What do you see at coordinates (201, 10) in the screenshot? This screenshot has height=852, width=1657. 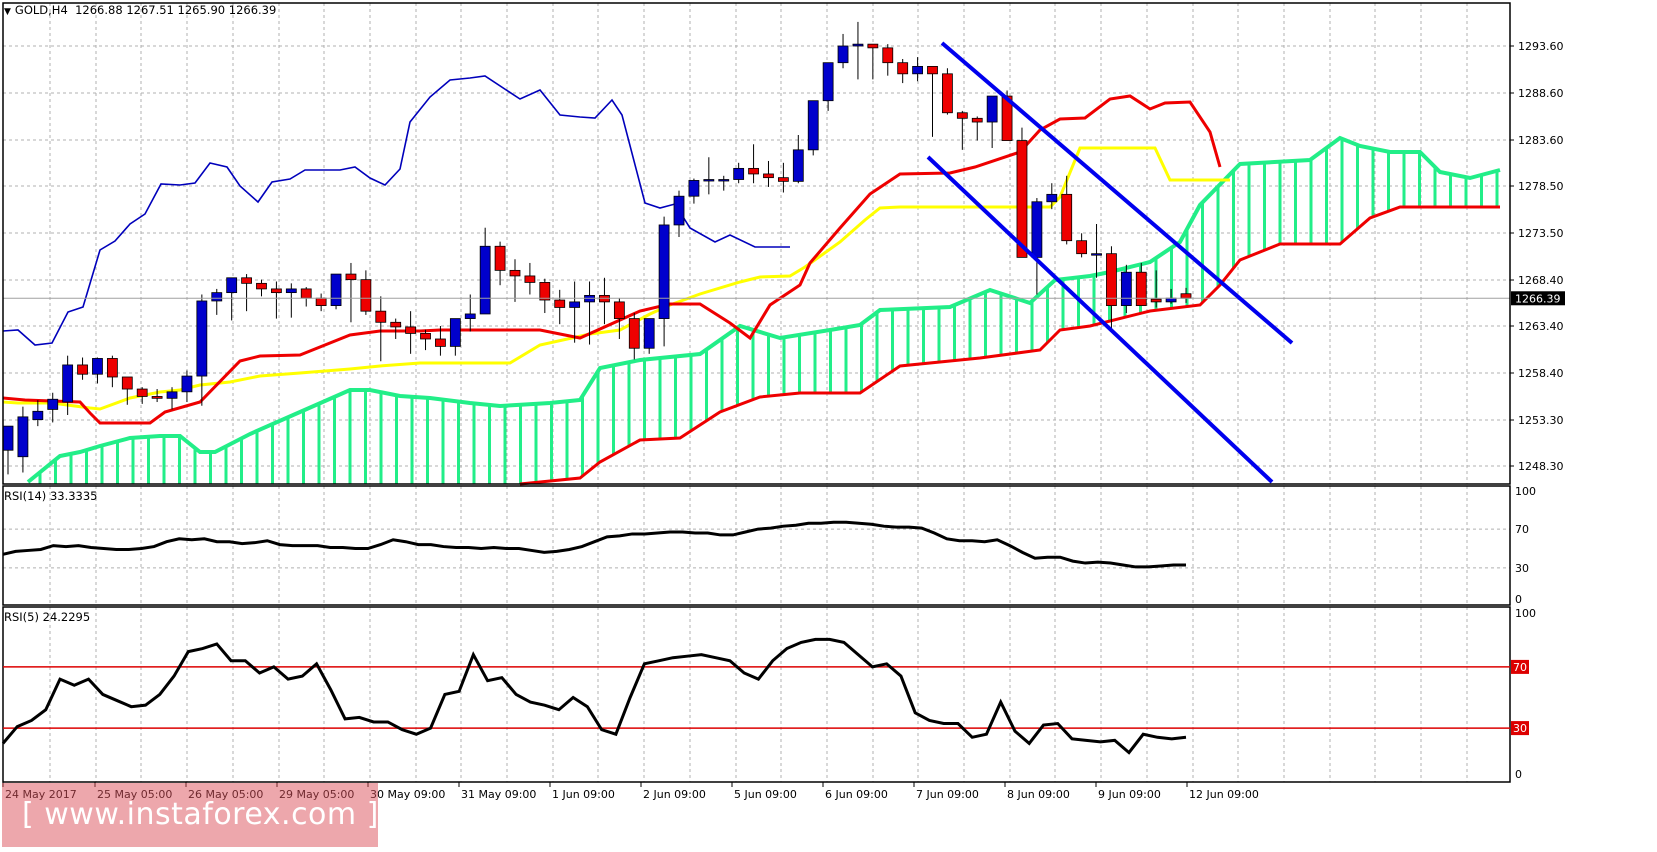 I see `ohlc-low: 1265.90` at bounding box center [201, 10].